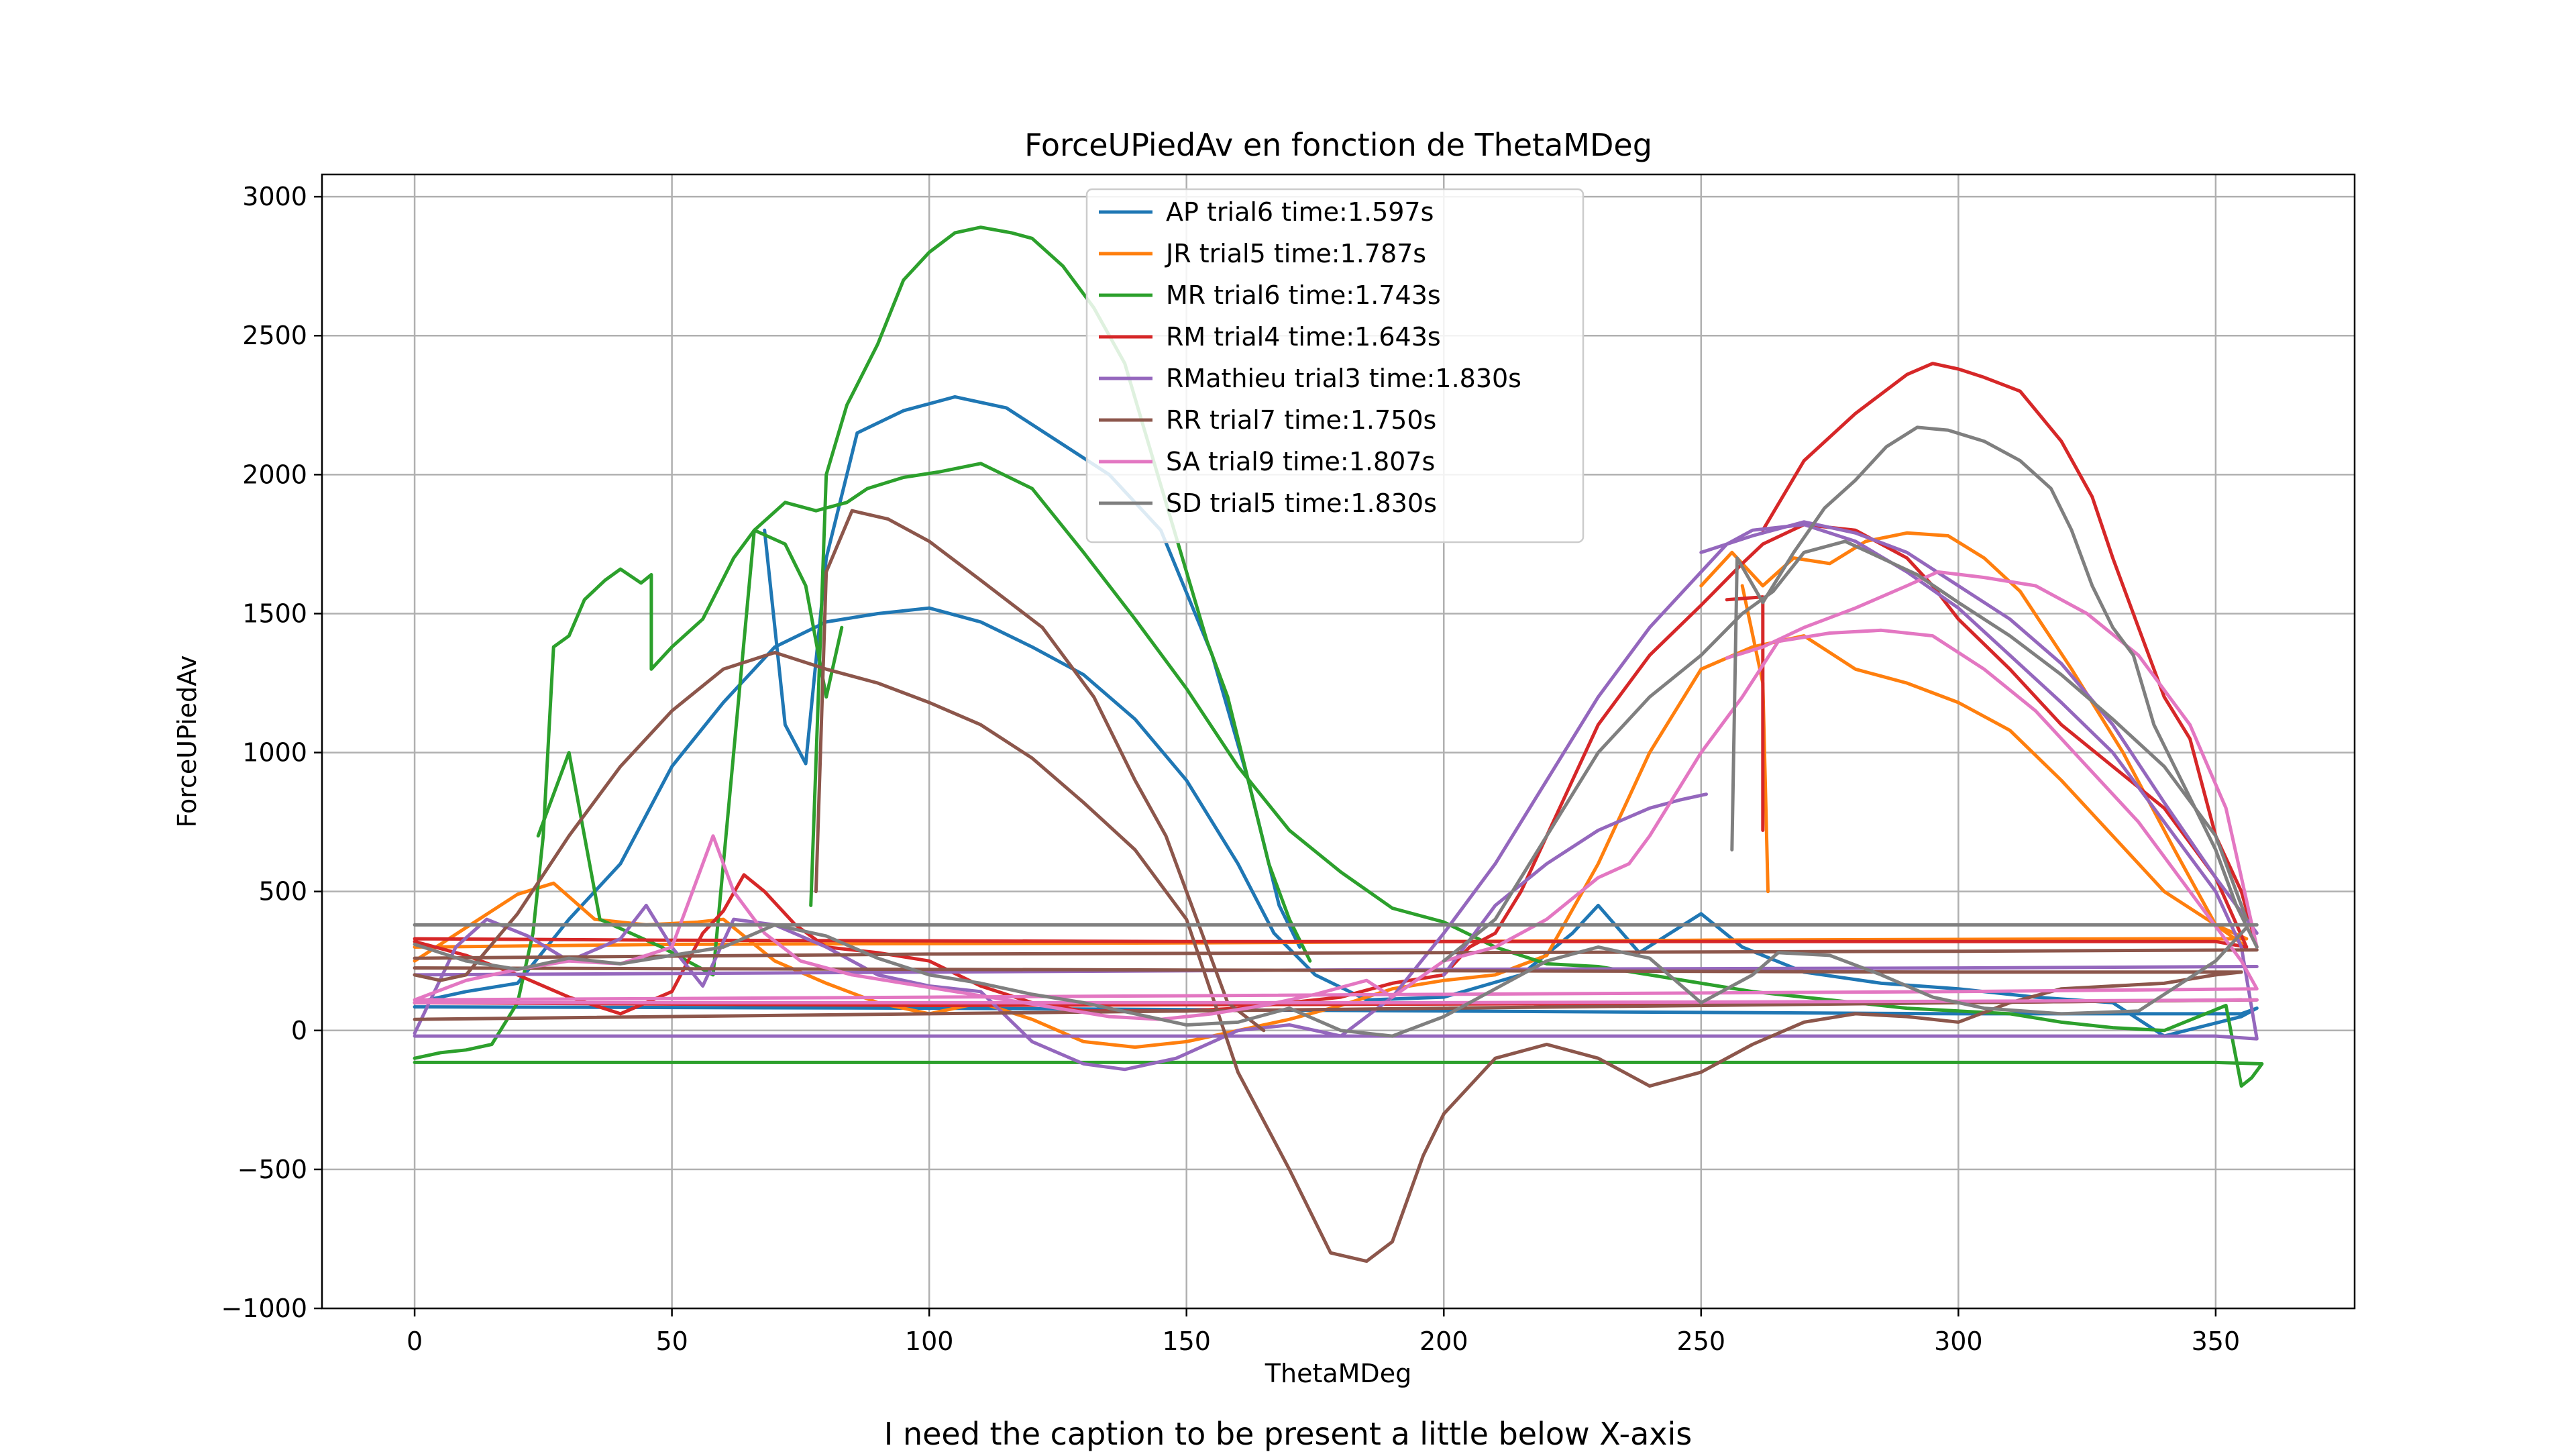 The height and width of the screenshot is (1452, 2576). Describe the element at coordinates (1295, 254) in the screenshot. I see `legend-entry: JR trial5 time:1.787s` at that location.